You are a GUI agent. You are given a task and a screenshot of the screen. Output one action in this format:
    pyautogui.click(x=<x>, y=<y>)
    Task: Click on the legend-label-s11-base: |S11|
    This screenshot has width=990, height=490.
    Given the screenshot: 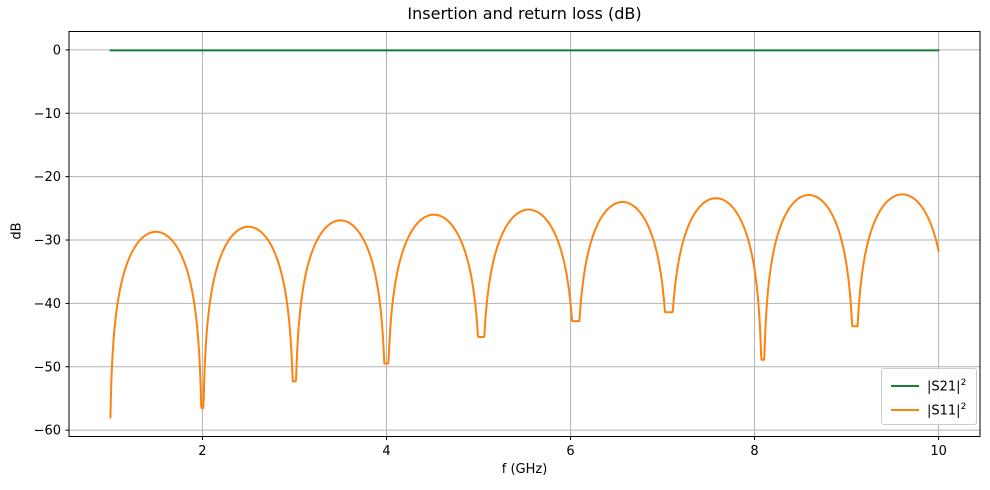 What is the action you would take?
    pyautogui.click(x=944, y=411)
    